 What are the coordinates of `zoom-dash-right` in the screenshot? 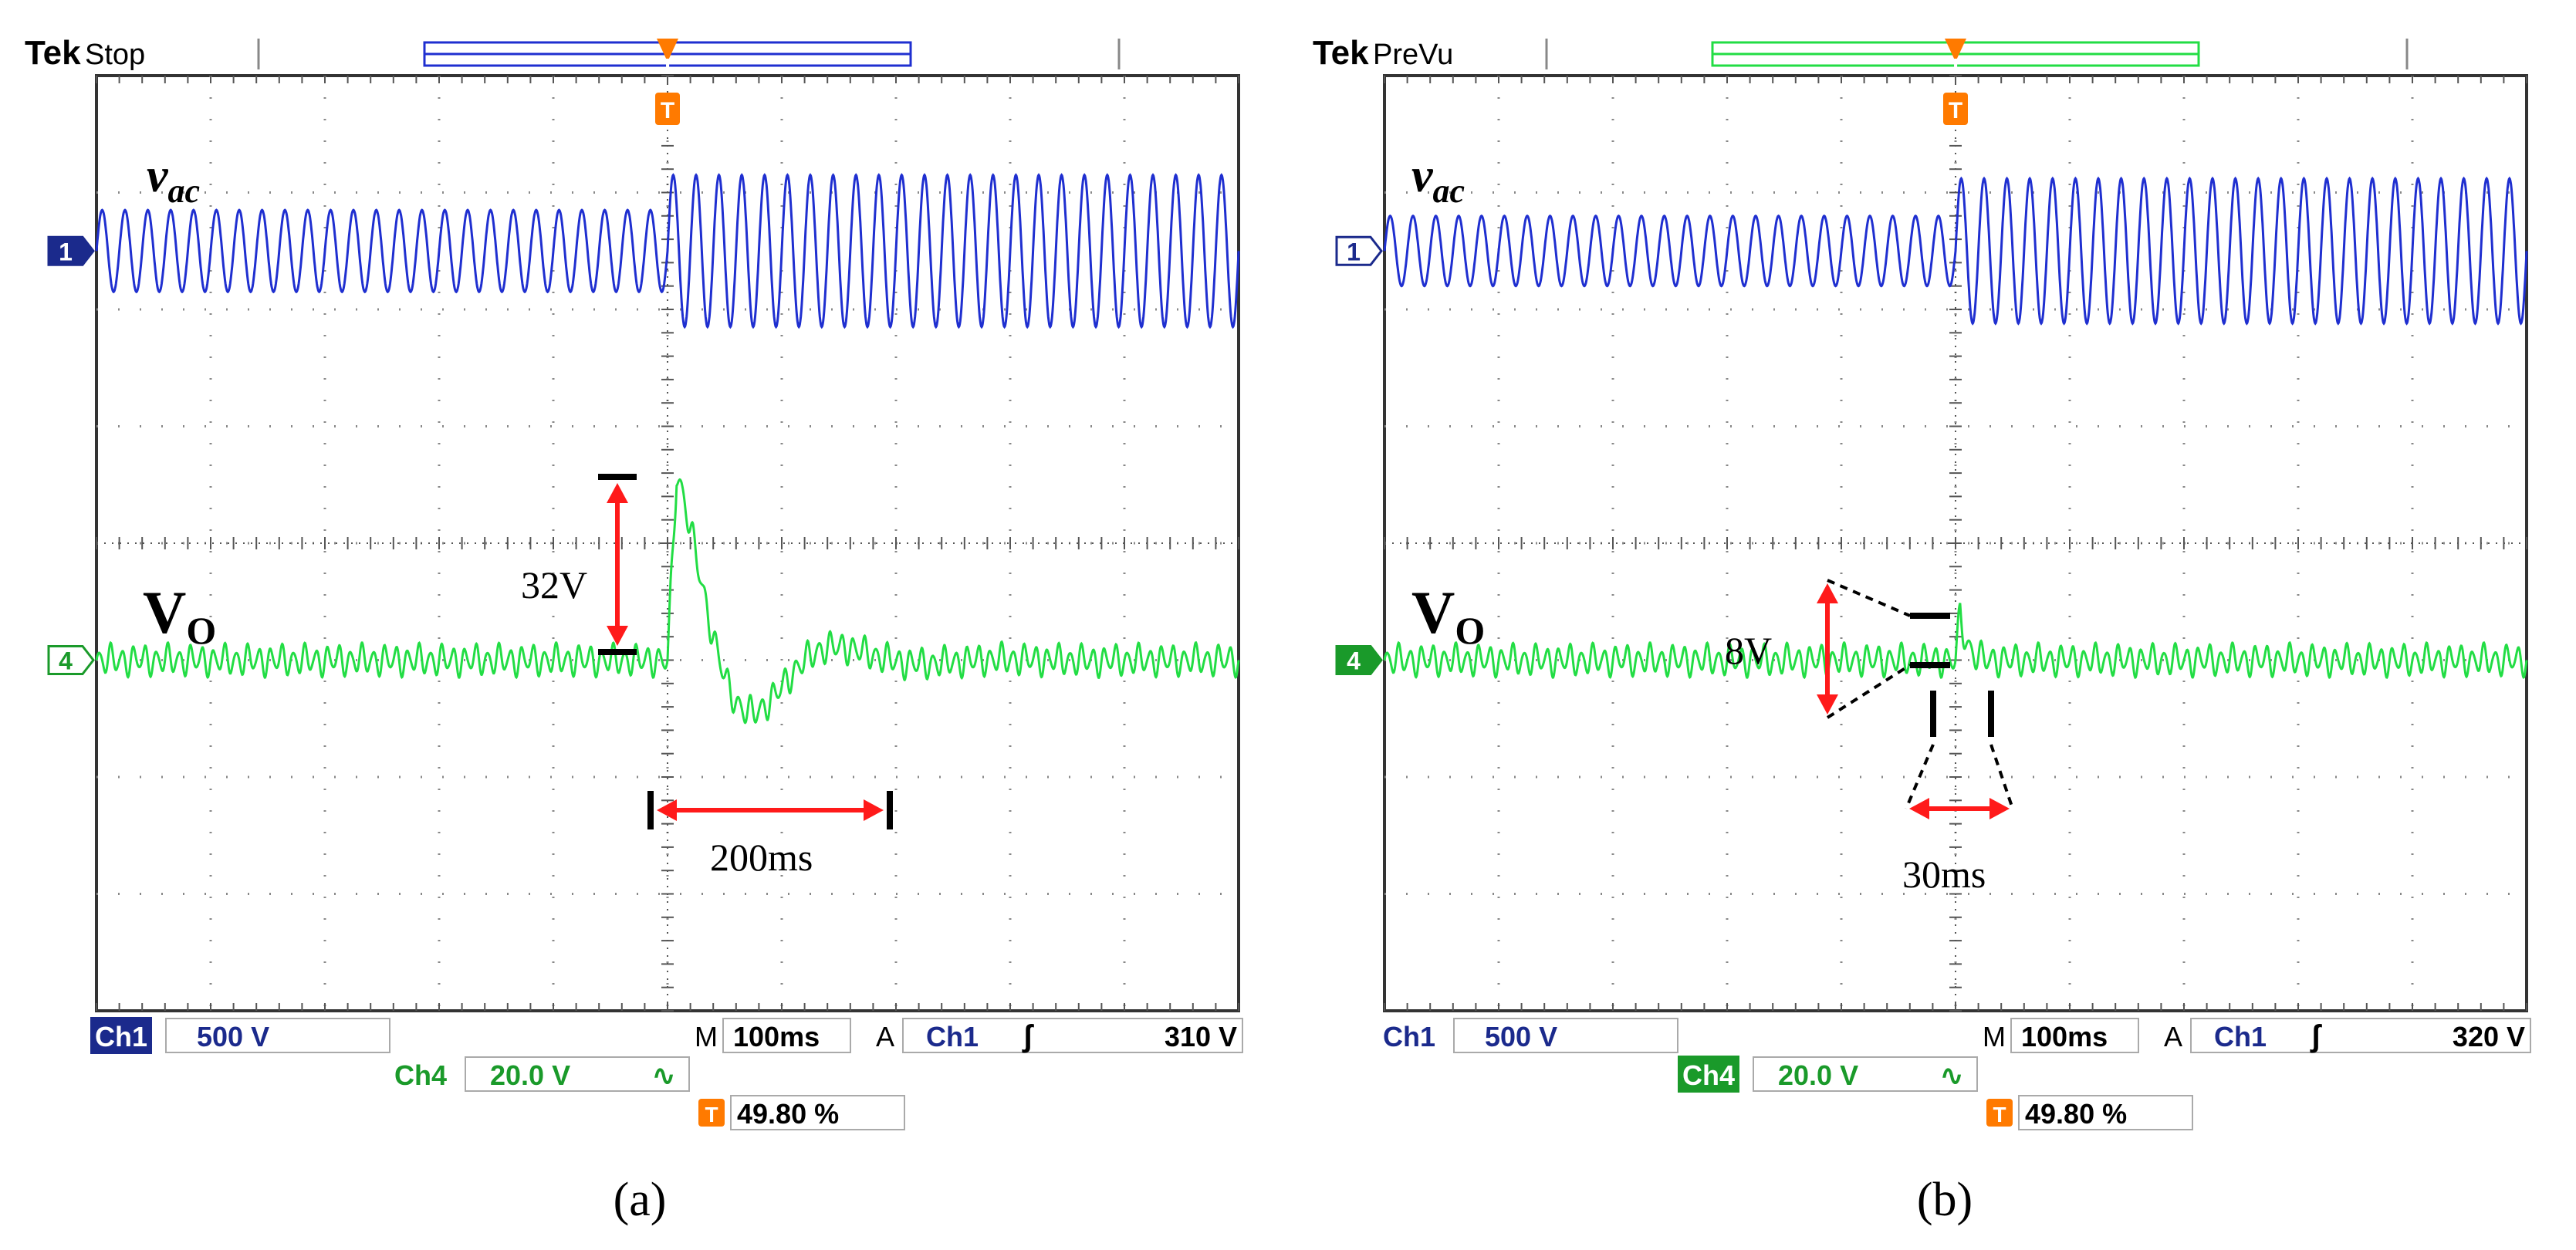 It's located at (2001, 776).